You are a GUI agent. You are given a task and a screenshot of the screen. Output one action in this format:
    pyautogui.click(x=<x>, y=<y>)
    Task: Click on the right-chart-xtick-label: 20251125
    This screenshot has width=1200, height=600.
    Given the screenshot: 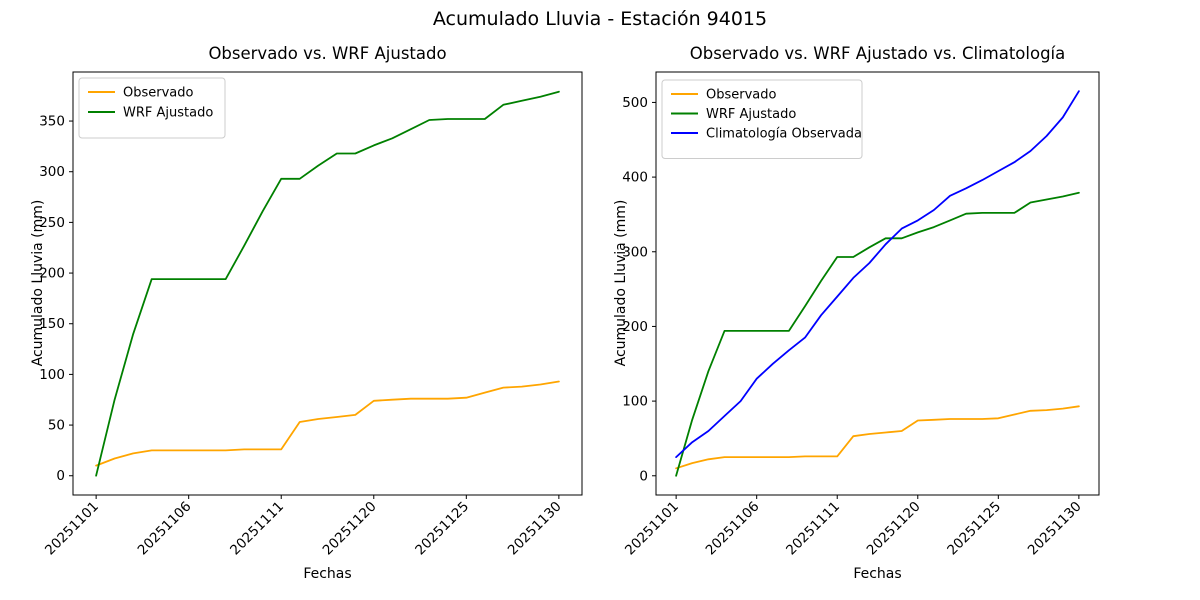 What is the action you would take?
    pyautogui.click(x=974, y=529)
    